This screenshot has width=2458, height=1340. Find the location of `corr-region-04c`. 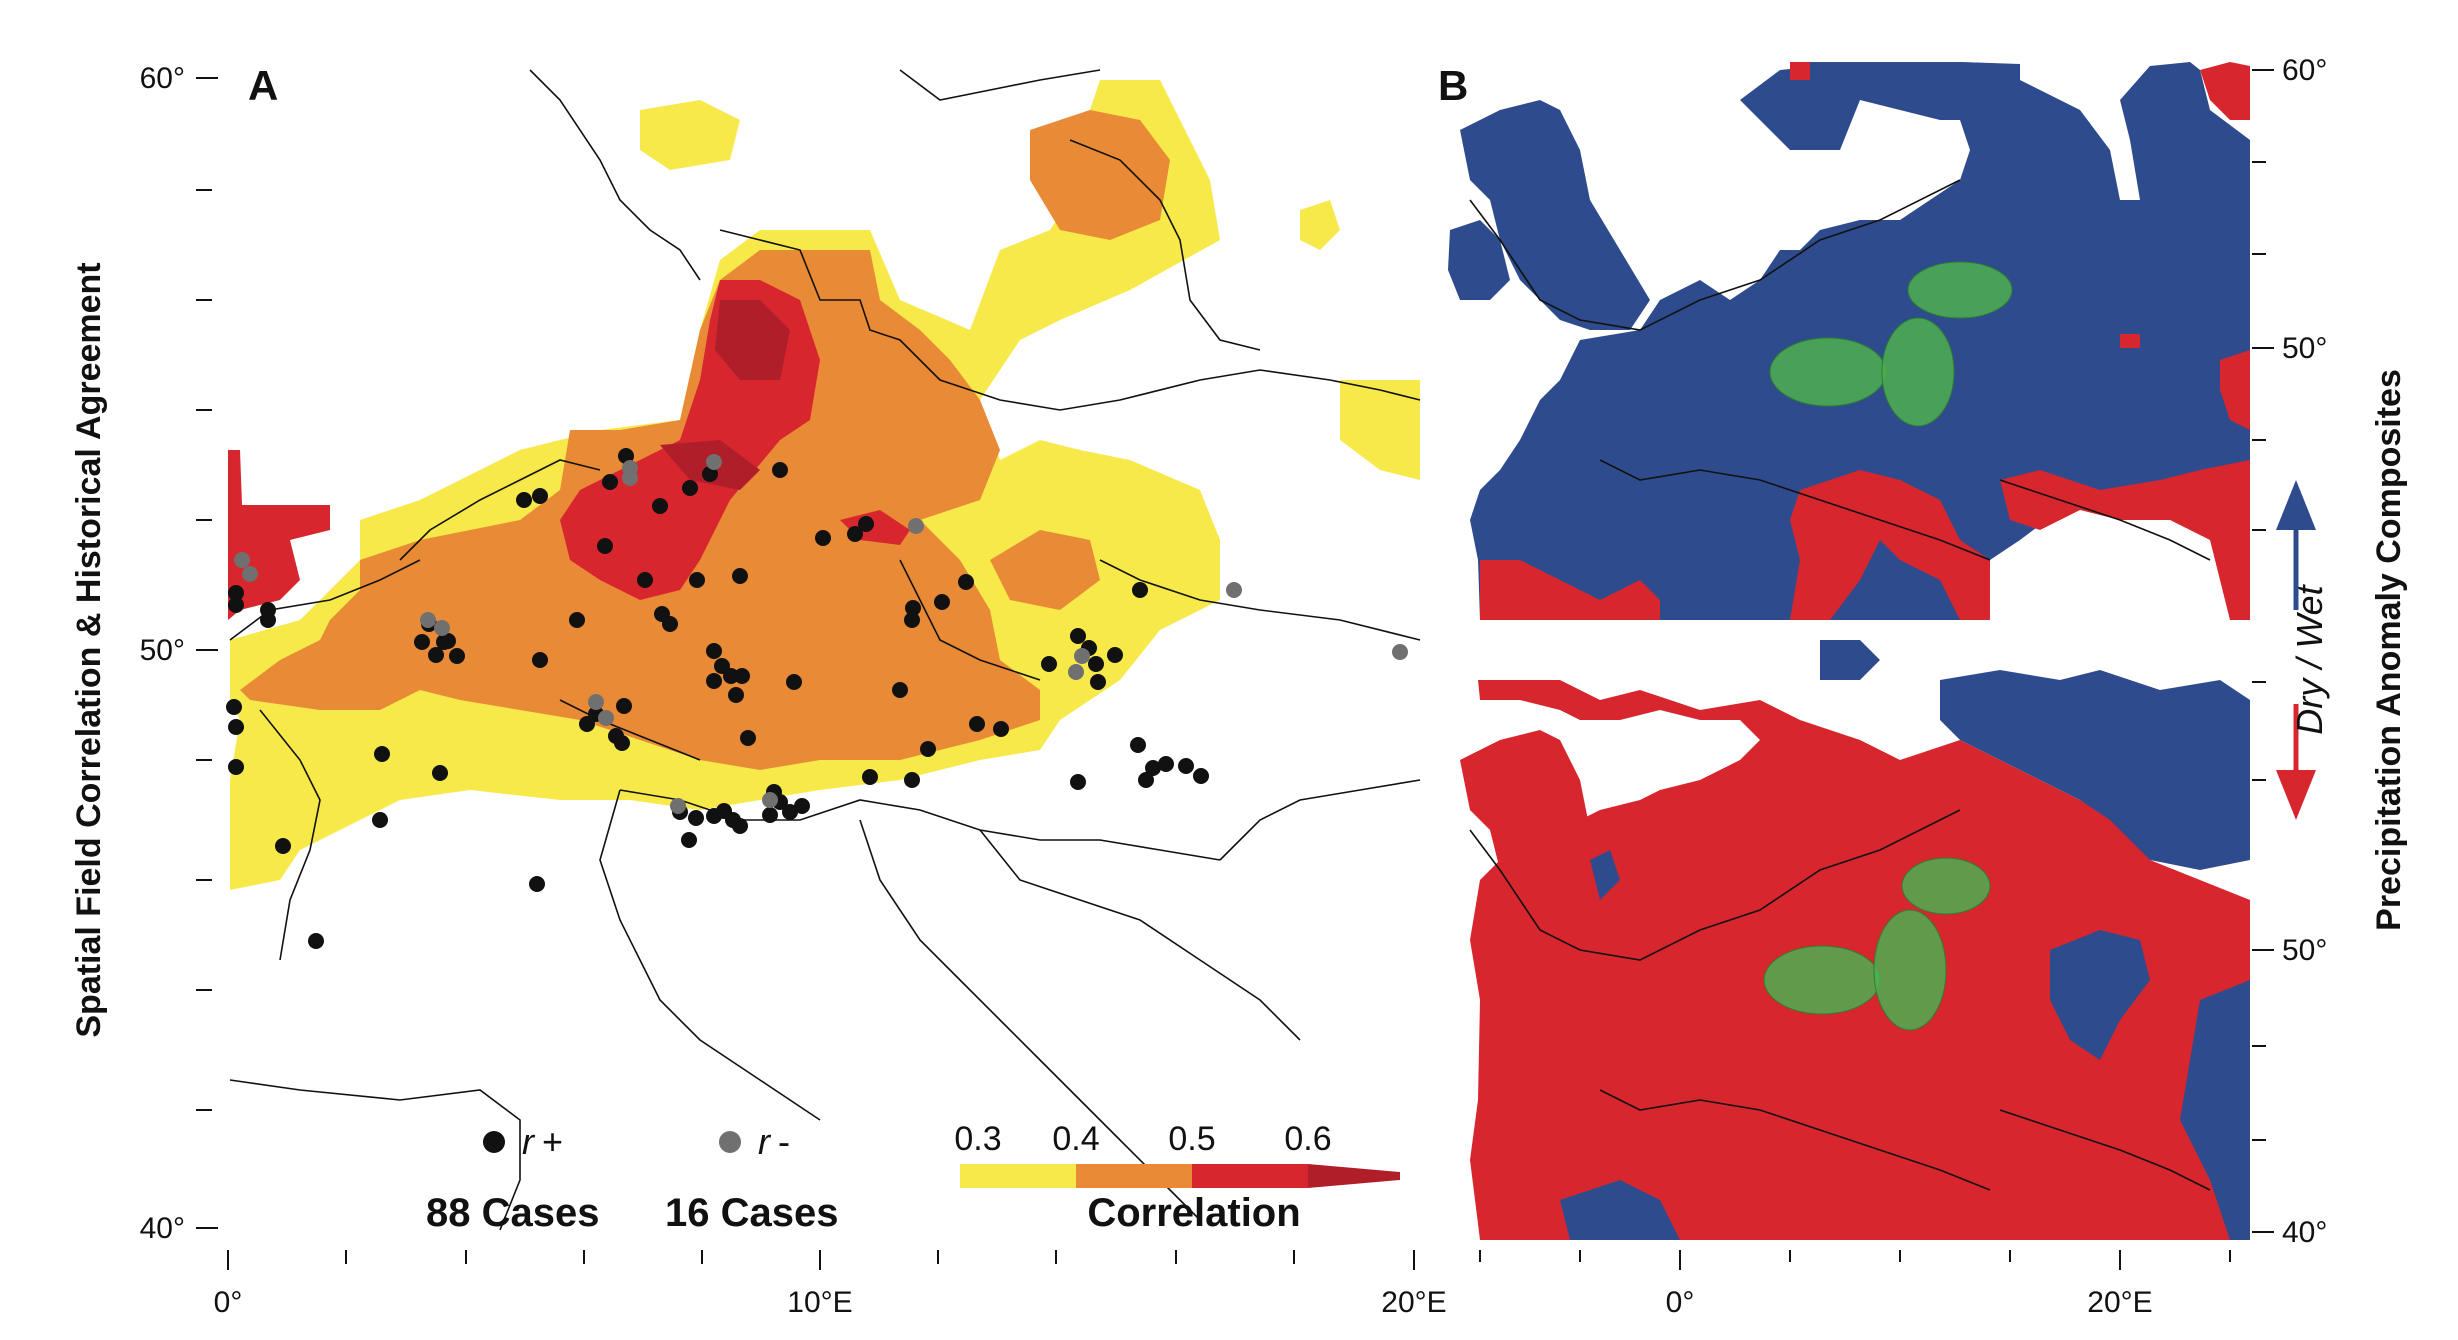

corr-region-04c is located at coordinates (1045, 570).